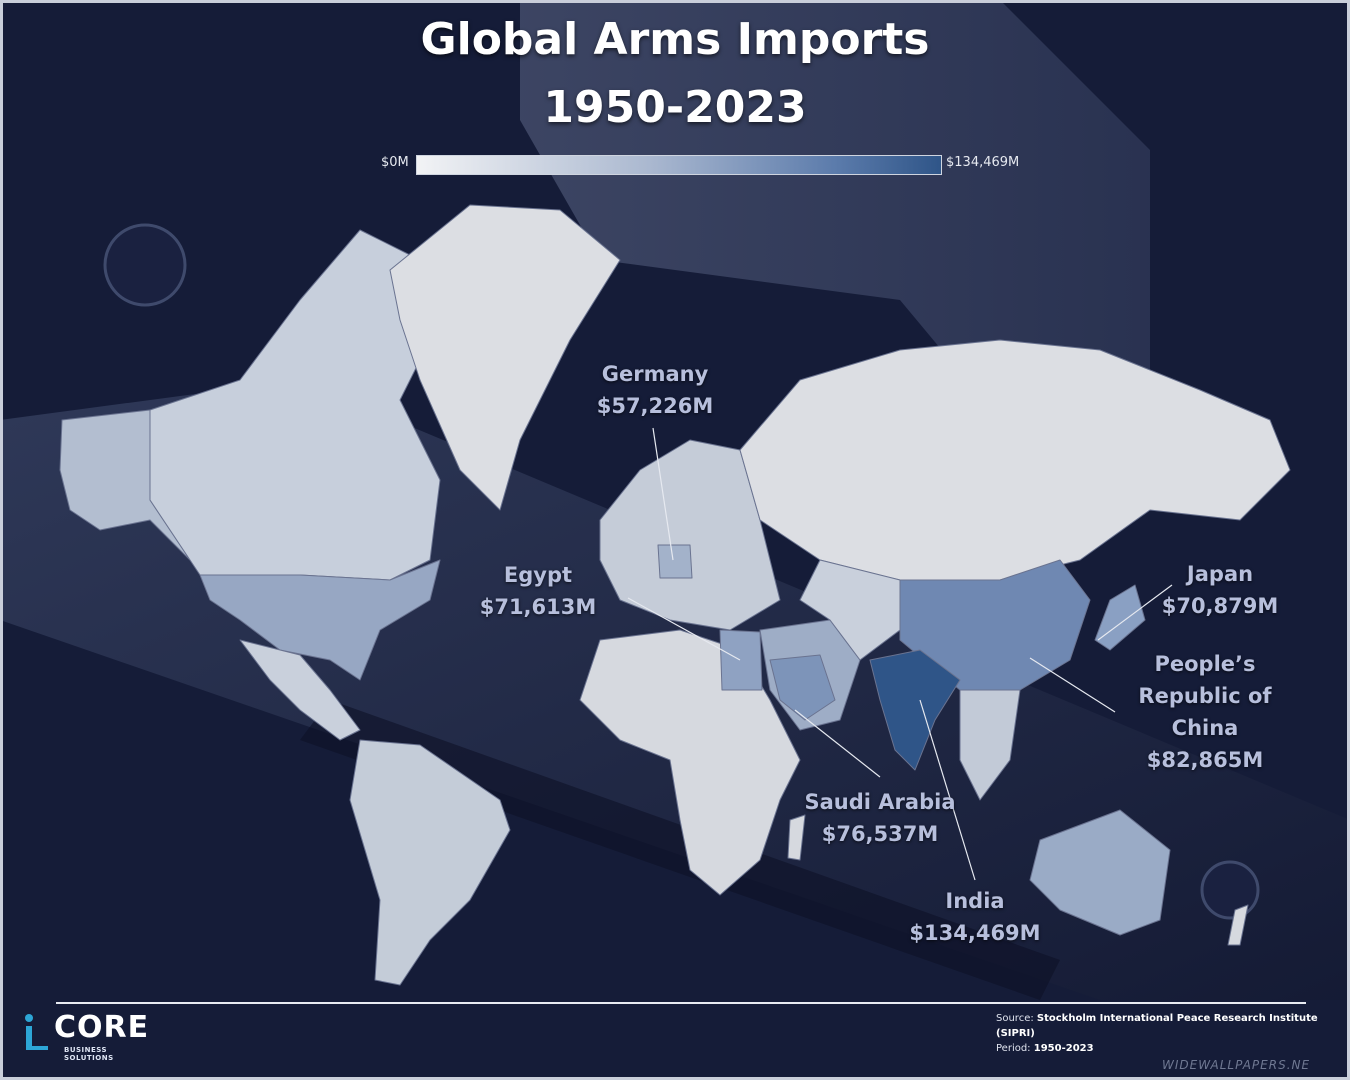 This screenshot has height=1080, width=1350. Describe the element at coordinates (915, 710) in the screenshot. I see `region-india` at that location.